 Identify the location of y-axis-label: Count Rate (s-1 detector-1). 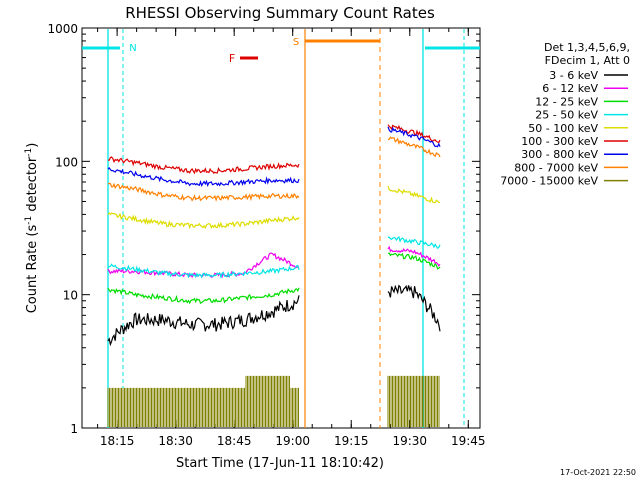
(32, 228).